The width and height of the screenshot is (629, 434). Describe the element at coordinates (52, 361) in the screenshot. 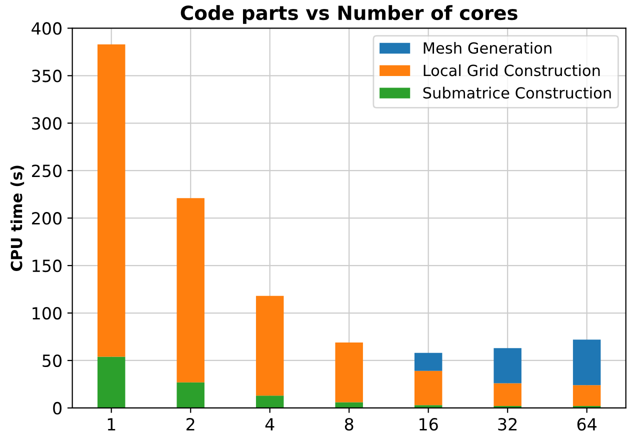

I see `y-tick-label: 50` at that location.